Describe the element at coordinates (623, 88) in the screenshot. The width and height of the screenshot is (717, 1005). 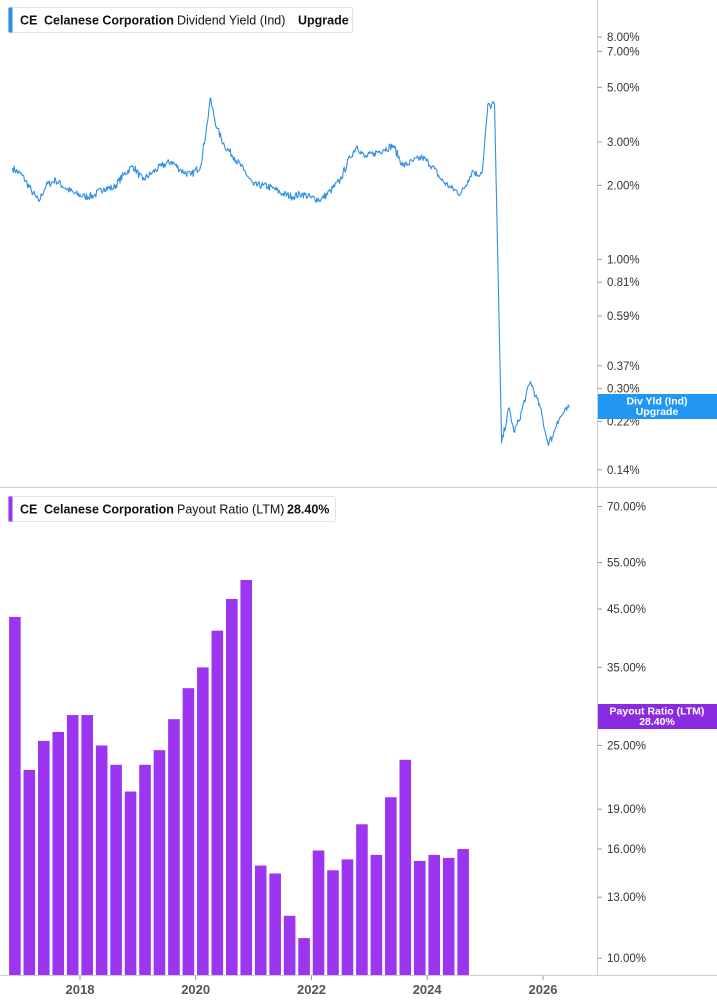
I see `y-tick-label: 5.00%` at that location.